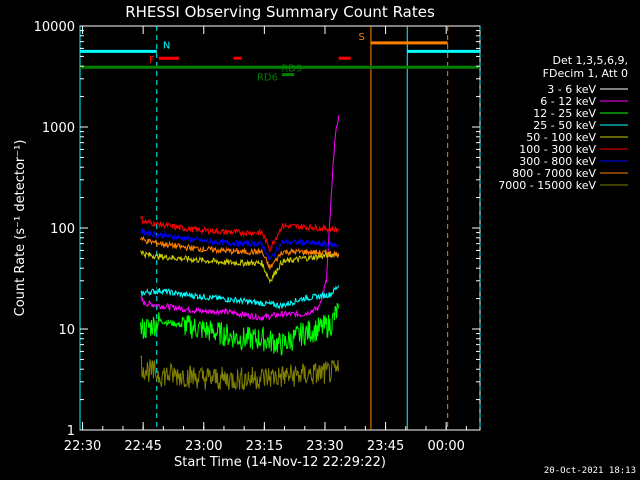  I want to click on x-tick-label-1: 22:45, so click(142, 446).